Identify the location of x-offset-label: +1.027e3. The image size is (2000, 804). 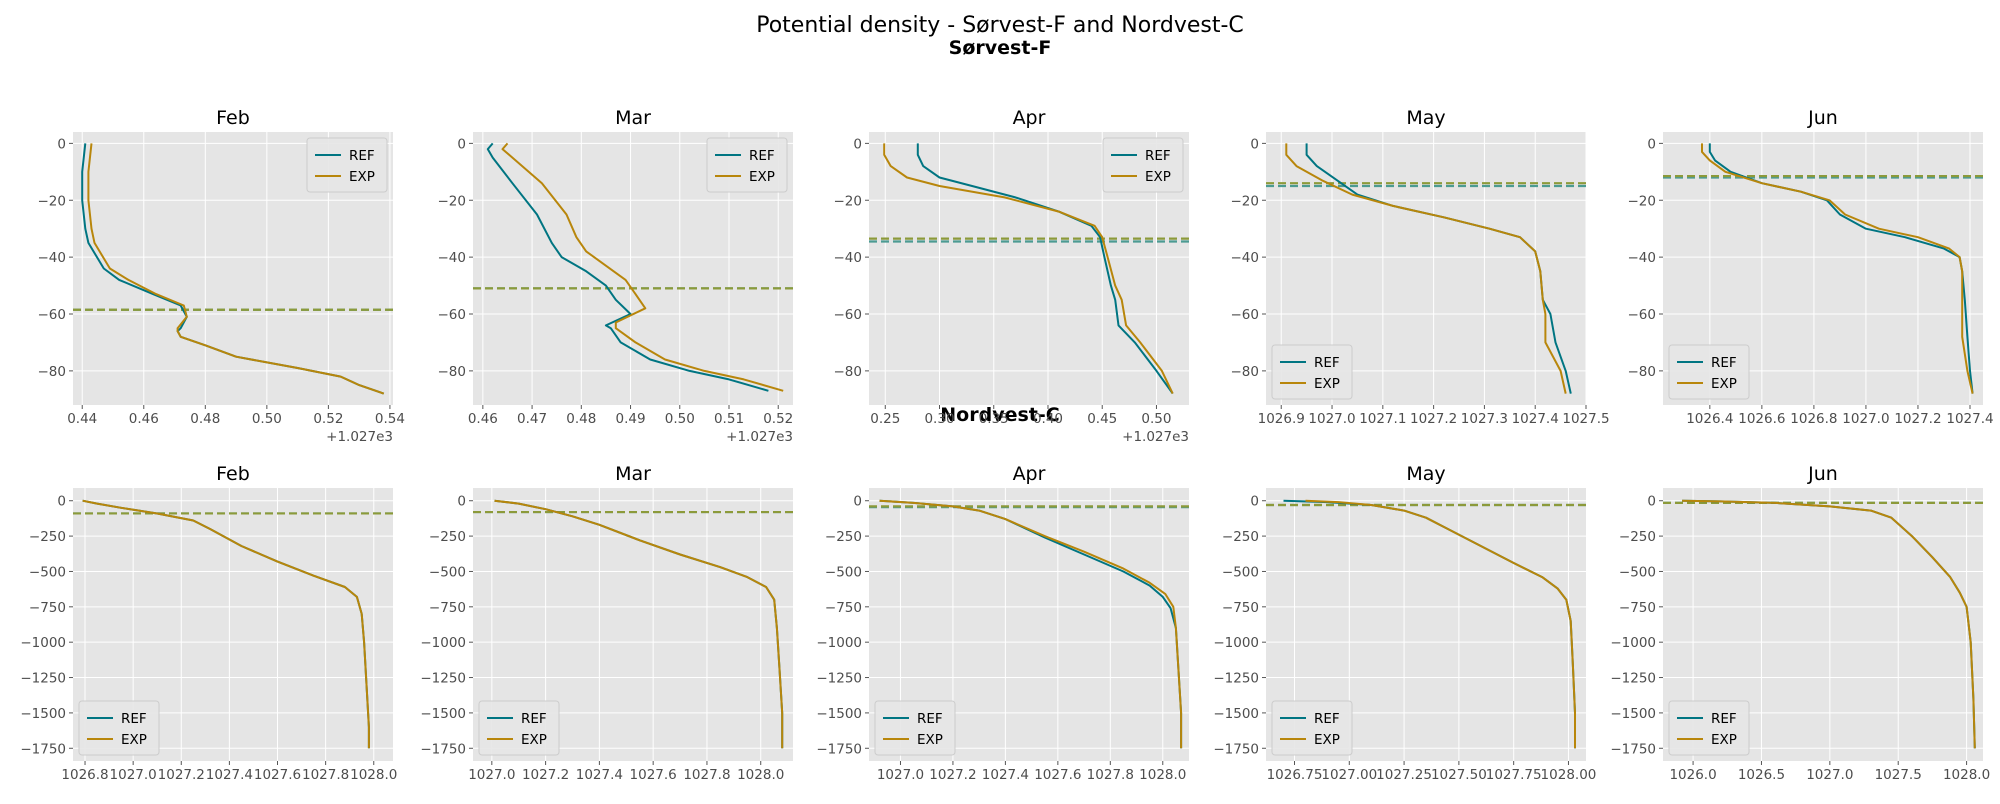
(1155, 437).